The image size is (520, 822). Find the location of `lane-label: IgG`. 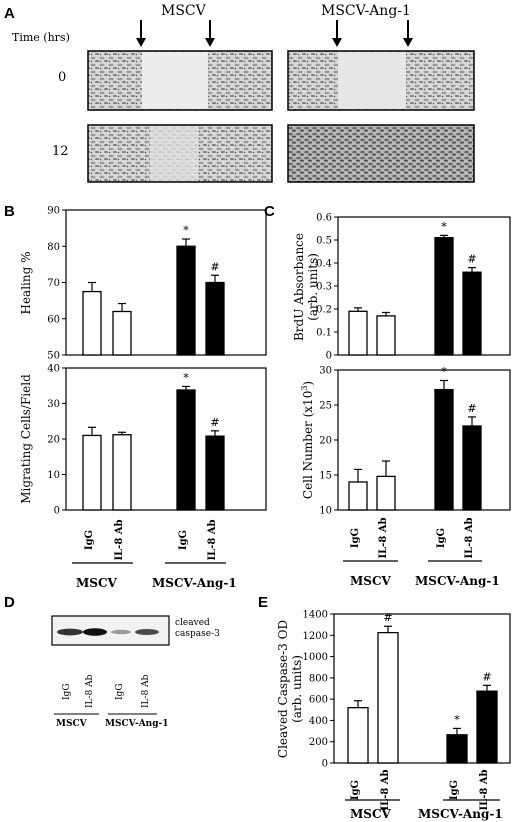

lane-label: IgG is located at coordinates (120, 691).